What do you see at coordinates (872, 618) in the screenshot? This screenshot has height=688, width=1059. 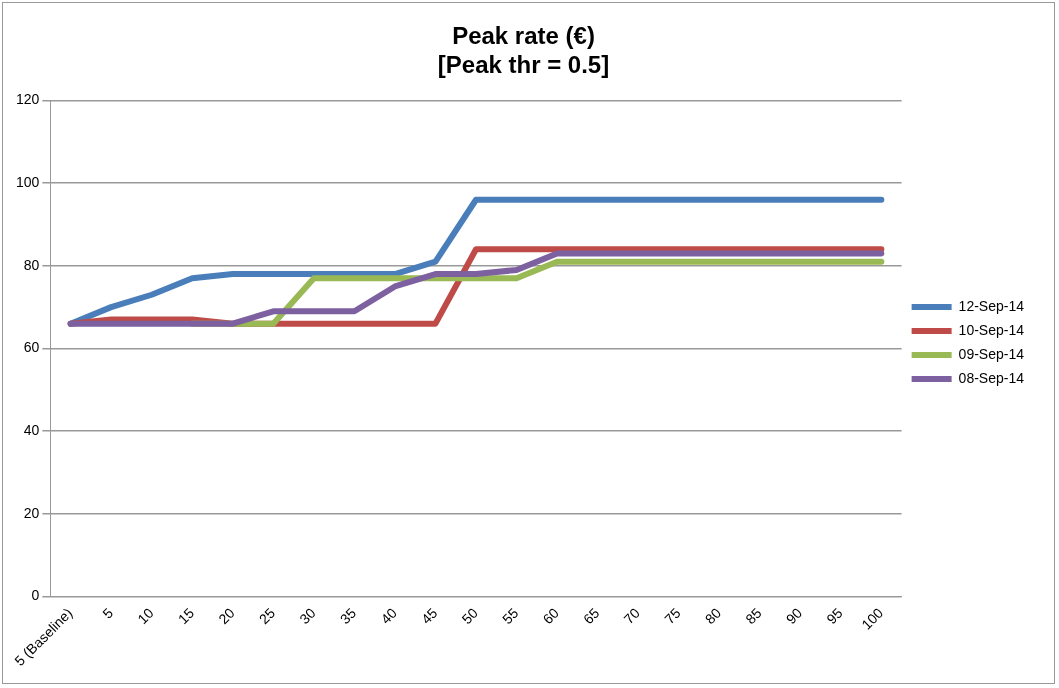 I see `x-tick-label: 100` at bounding box center [872, 618].